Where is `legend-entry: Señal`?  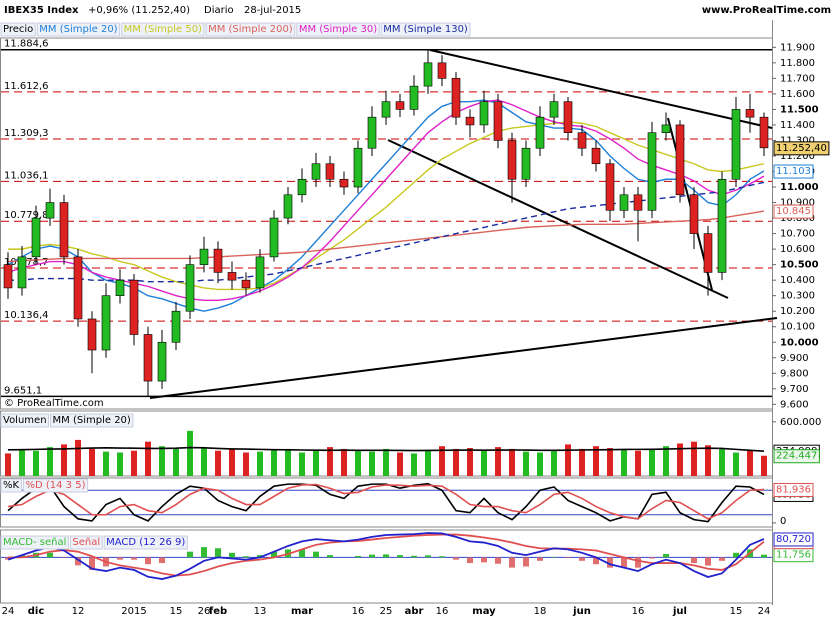
legend-entry: Señal is located at coordinates (86, 542).